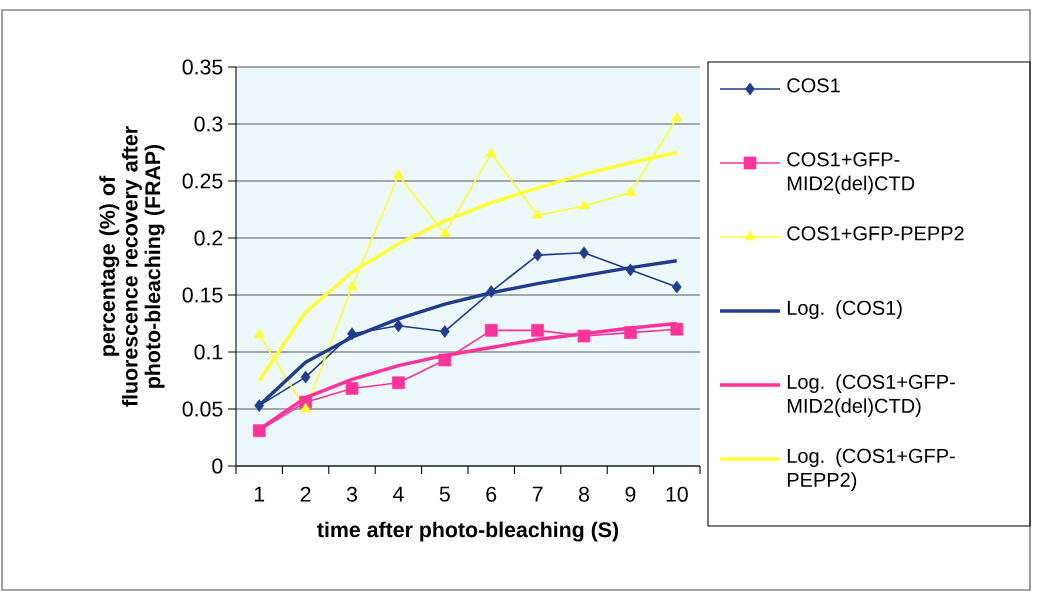  Describe the element at coordinates (871, 469) in the screenshot. I see `legend-label: Log. (COS1+GFP-PEPP2)` at that location.